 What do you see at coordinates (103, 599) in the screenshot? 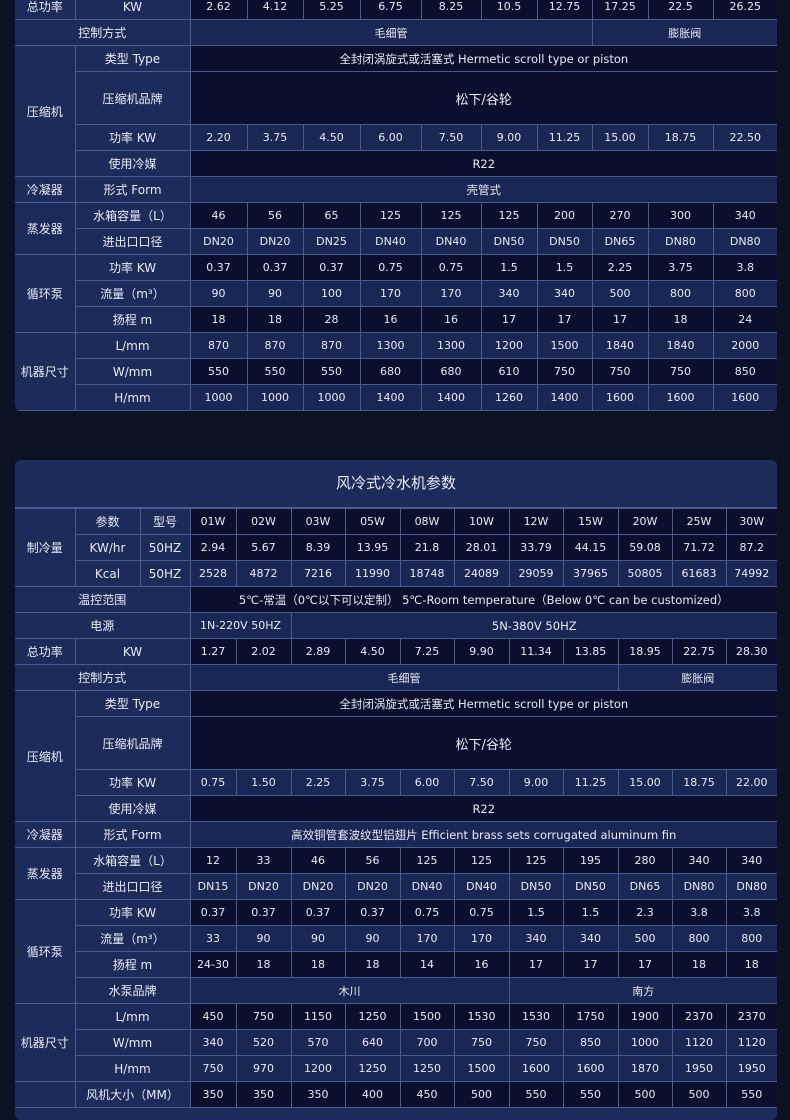
I see `row-label: 温控范围` at bounding box center [103, 599].